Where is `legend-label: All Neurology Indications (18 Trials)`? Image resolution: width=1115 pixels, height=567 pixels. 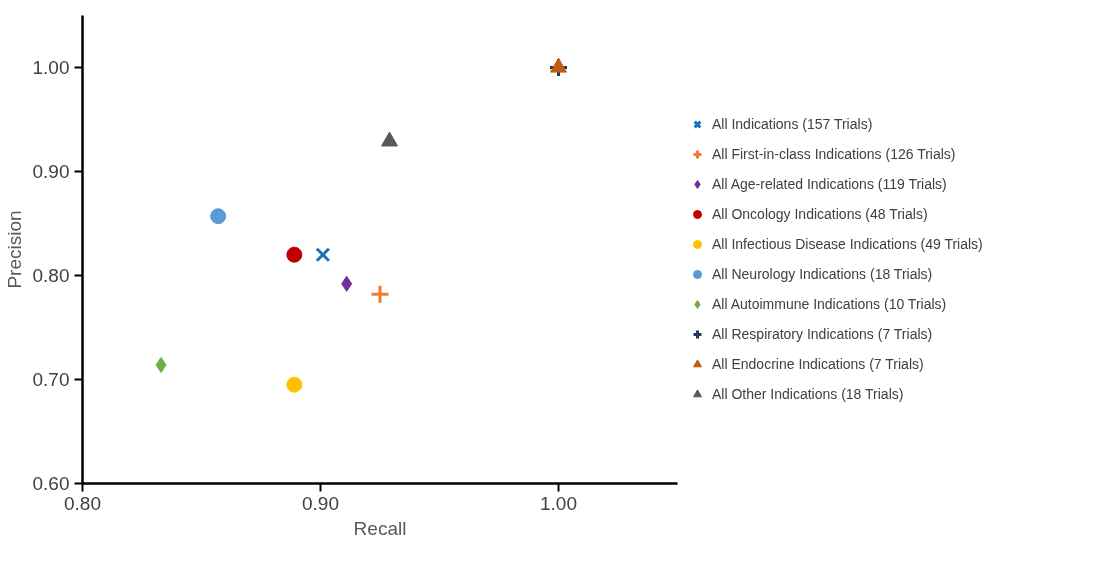
legend-label: All Neurology Indications (18 Trials) is located at coordinates (822, 273).